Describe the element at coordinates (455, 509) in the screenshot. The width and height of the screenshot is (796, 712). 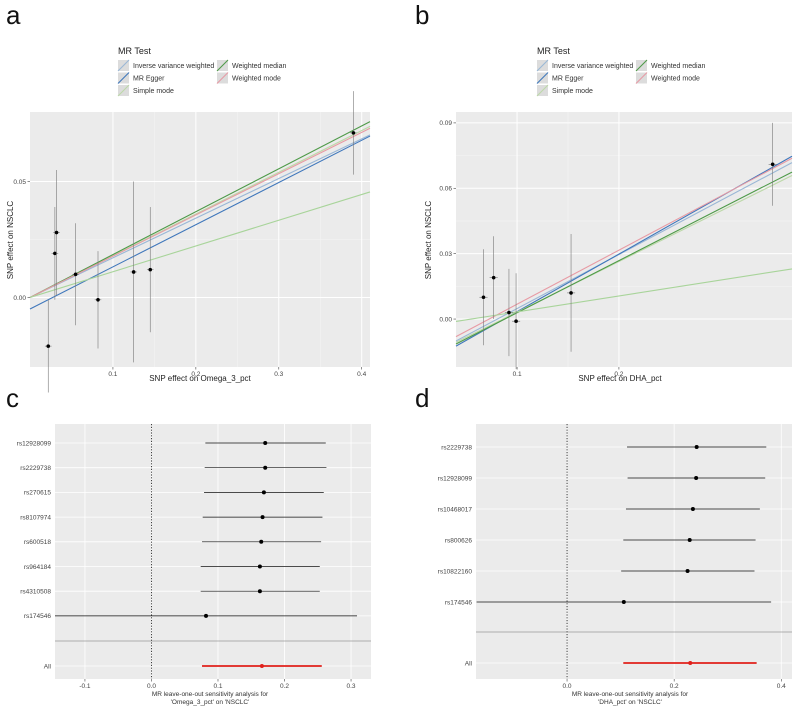
I see `row-label: rs10468017` at that location.